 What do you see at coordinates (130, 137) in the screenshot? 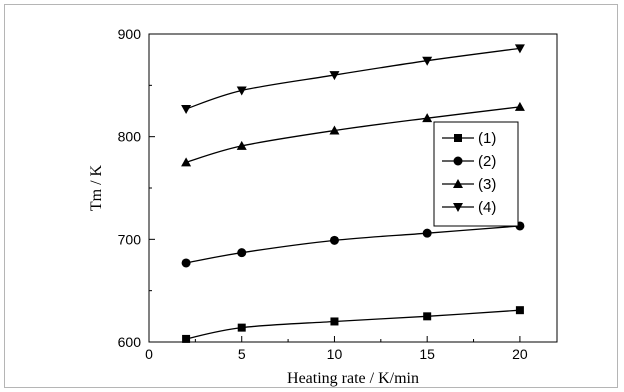
I see `y-tick-label: 800` at bounding box center [130, 137].